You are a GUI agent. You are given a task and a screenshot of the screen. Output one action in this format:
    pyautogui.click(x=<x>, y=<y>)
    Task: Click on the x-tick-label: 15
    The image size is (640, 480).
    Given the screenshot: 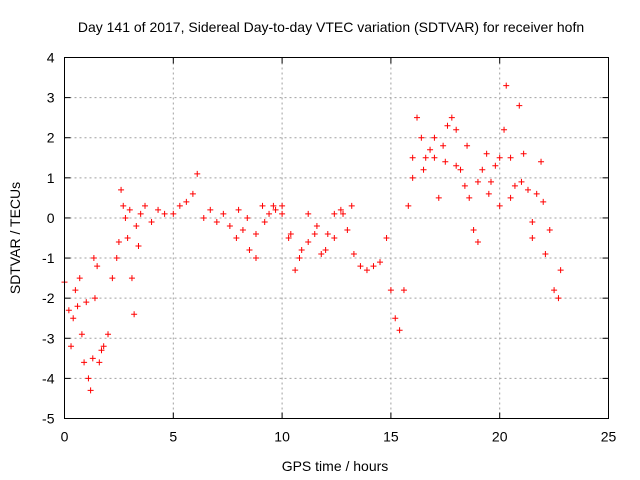 What is the action you would take?
    pyautogui.click(x=391, y=437)
    